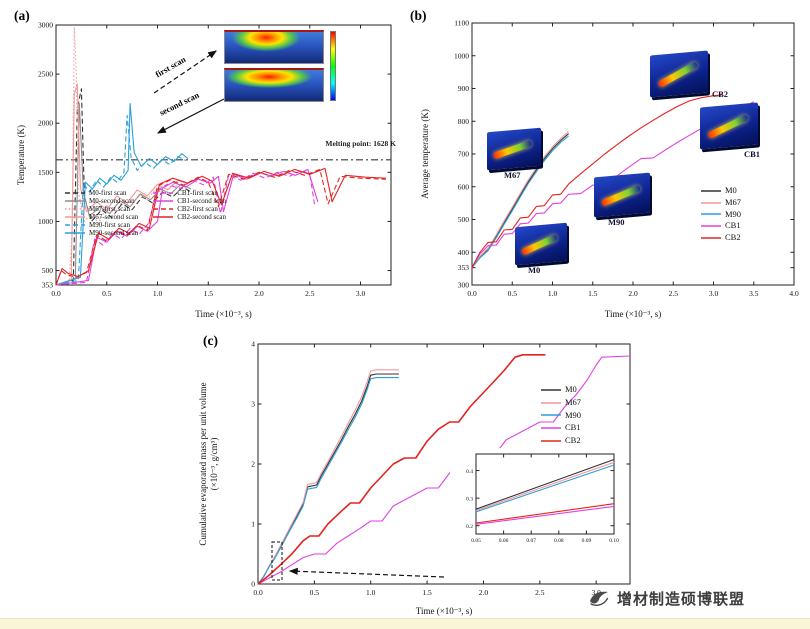 The image size is (810, 629). I want to click on panel-a-label: (a), so click(22, 15).